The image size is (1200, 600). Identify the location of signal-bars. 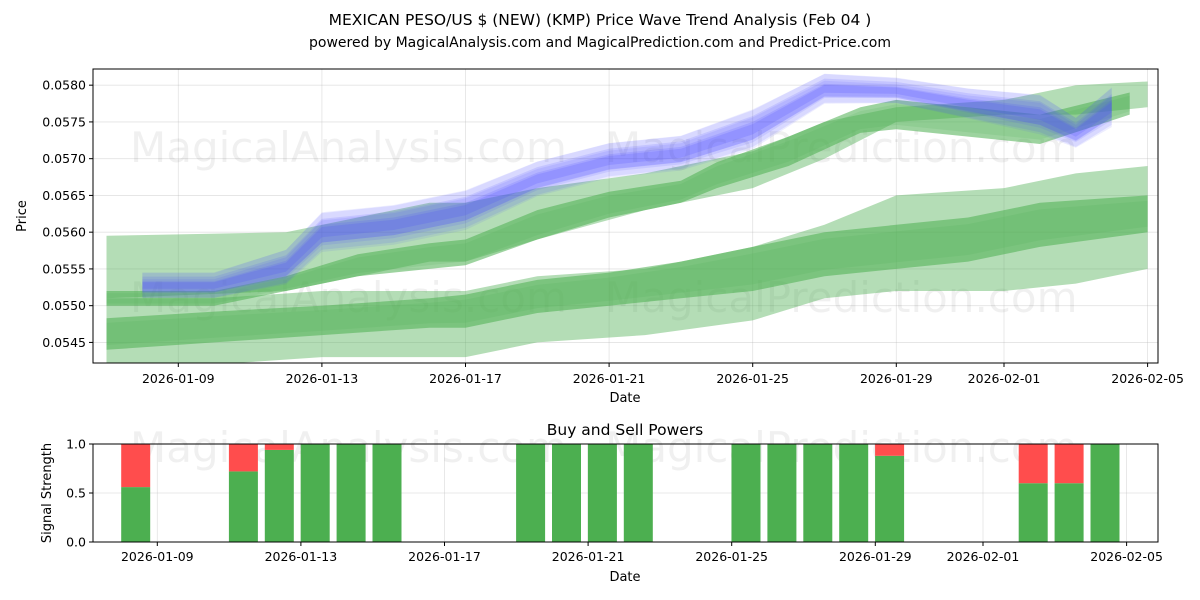
(620, 493).